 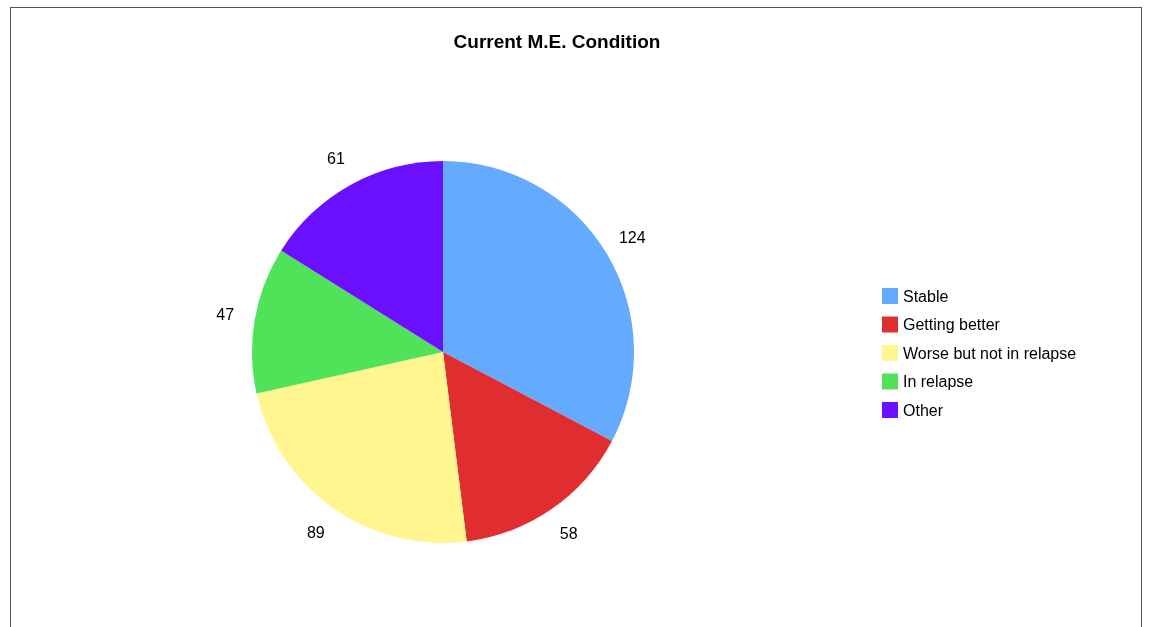 I want to click on legend-label: Other, so click(x=923, y=410).